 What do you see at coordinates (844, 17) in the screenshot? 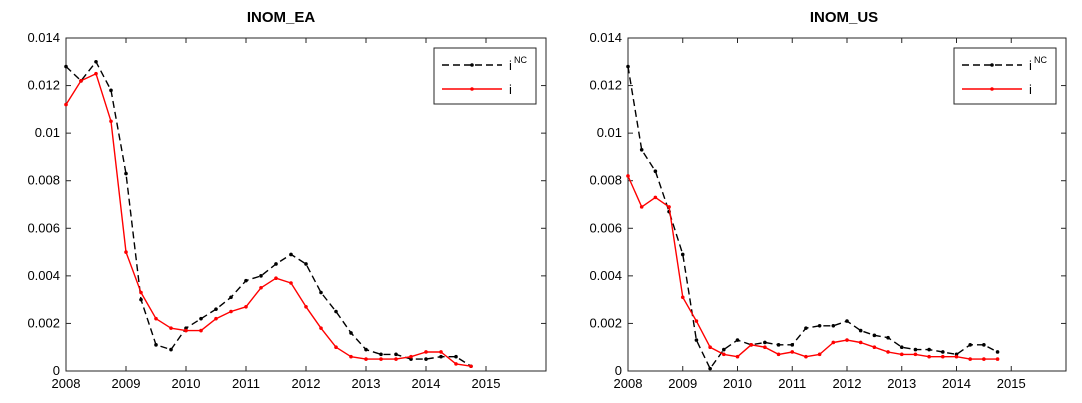
I see `chart-title: INOM_US` at bounding box center [844, 17].